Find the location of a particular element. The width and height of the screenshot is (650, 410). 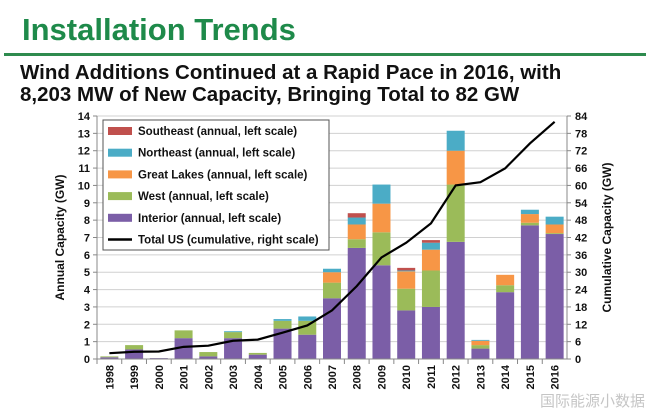

x-tick-label: 2008 is located at coordinates (358, 377).